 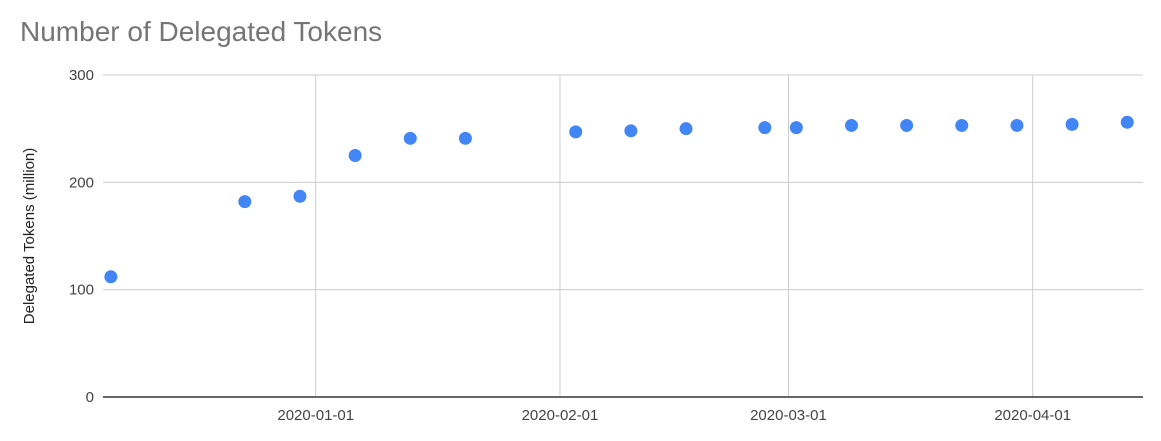 I want to click on x-tick-label: 2020-03-01, so click(x=788, y=415).